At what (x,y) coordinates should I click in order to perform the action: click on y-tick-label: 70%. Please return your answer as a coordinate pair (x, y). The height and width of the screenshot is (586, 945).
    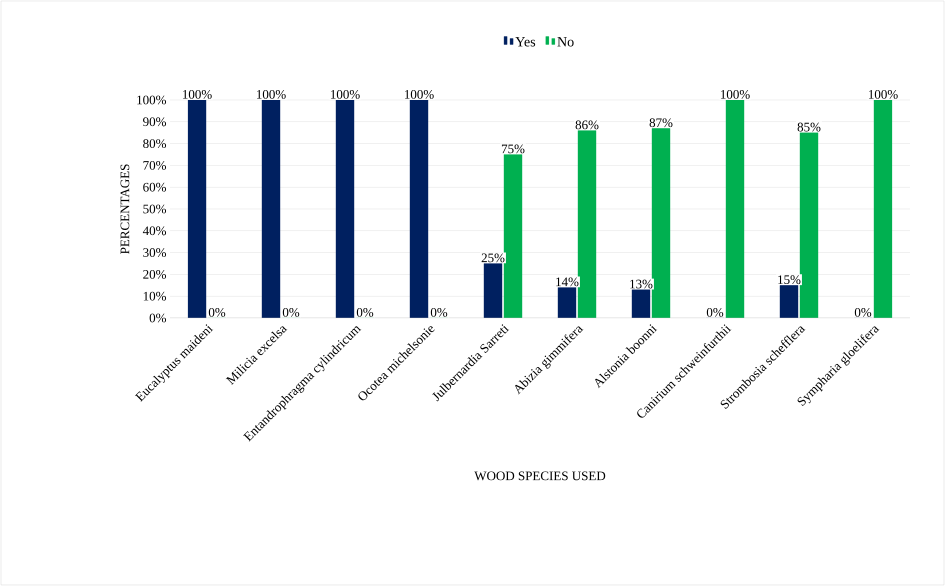
    Looking at the image, I should click on (155, 165).